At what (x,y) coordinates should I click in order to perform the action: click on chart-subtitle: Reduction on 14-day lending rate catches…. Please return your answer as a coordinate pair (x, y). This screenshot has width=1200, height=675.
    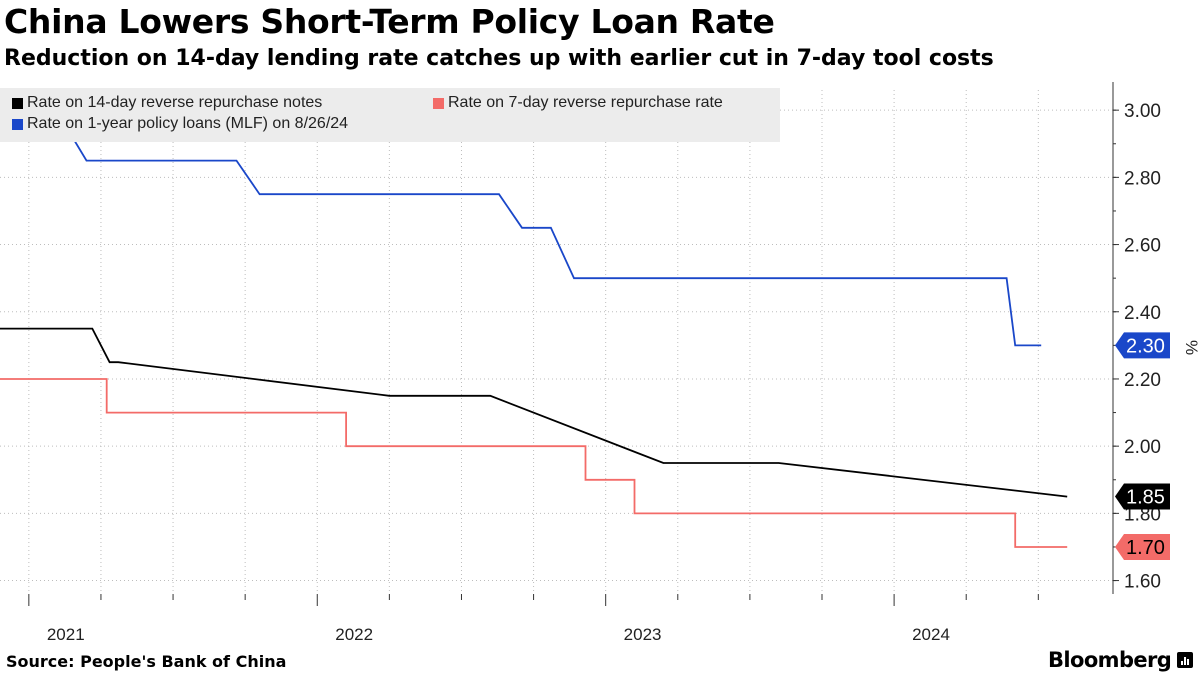
    Looking at the image, I should click on (499, 58).